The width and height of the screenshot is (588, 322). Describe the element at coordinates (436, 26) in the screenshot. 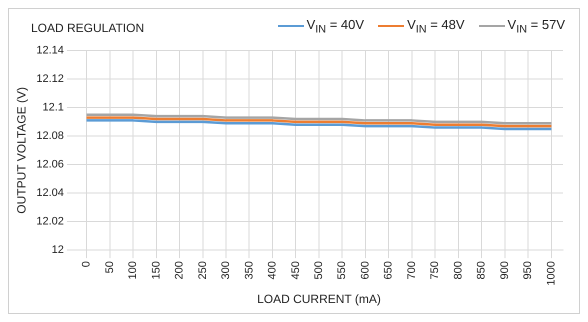

I see `legend-label: V$_{IN}$ = 48V` at that location.